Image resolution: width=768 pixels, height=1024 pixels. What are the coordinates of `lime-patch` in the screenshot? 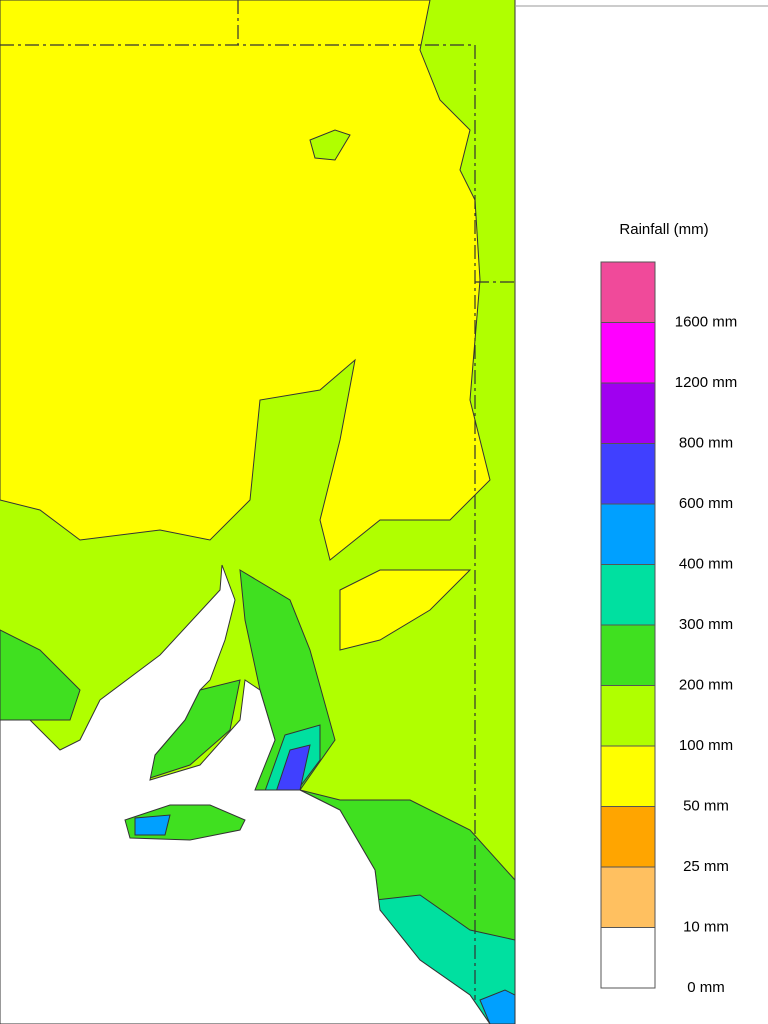 It's located at (330, 145).